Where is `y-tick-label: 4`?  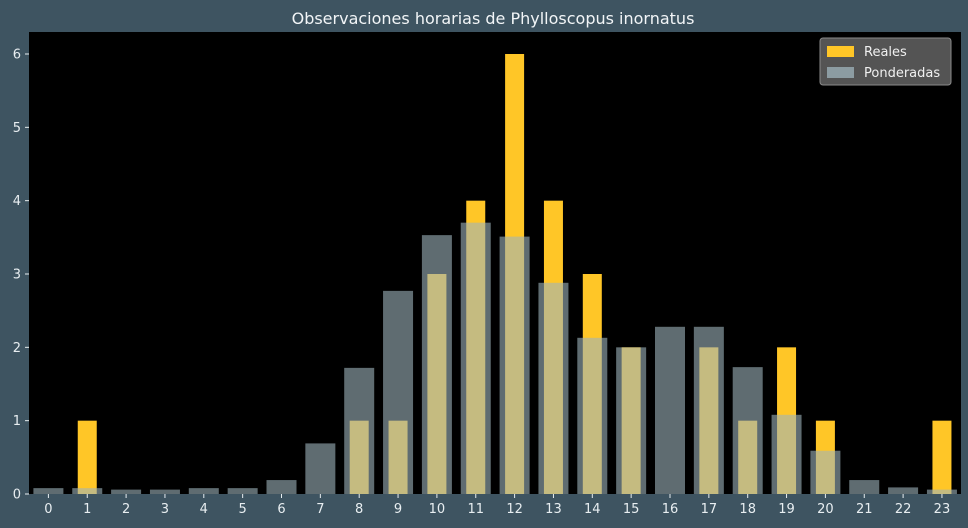
y-tick-label: 4 is located at coordinates (17, 201).